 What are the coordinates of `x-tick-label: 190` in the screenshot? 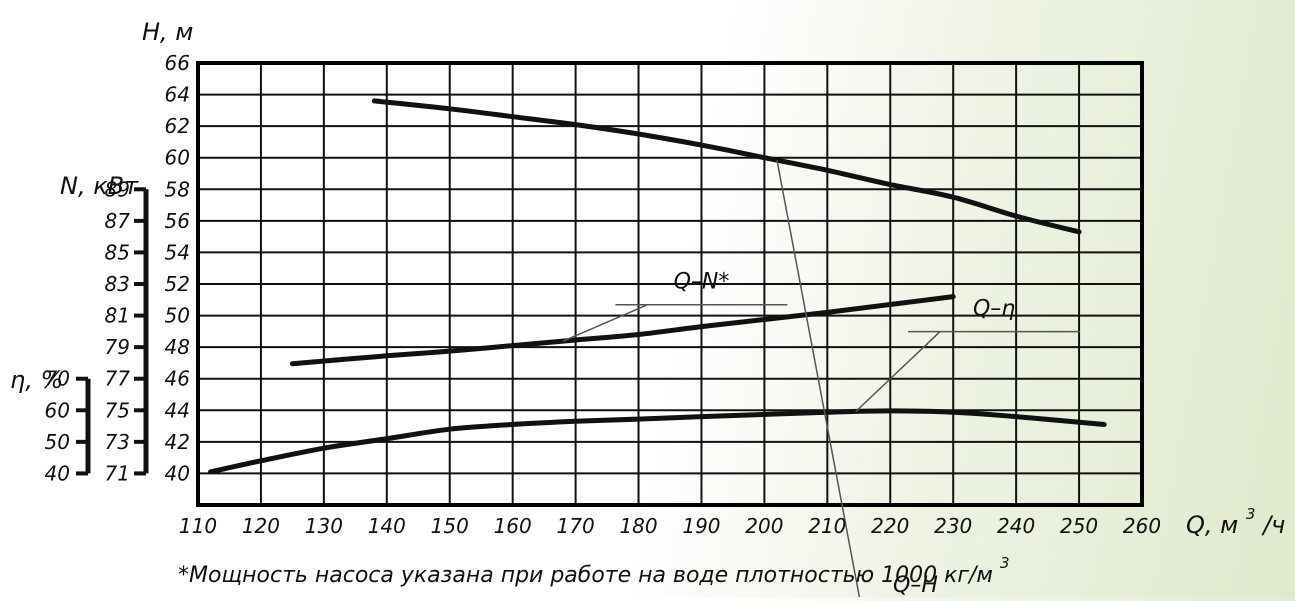 It's located at (701, 526).